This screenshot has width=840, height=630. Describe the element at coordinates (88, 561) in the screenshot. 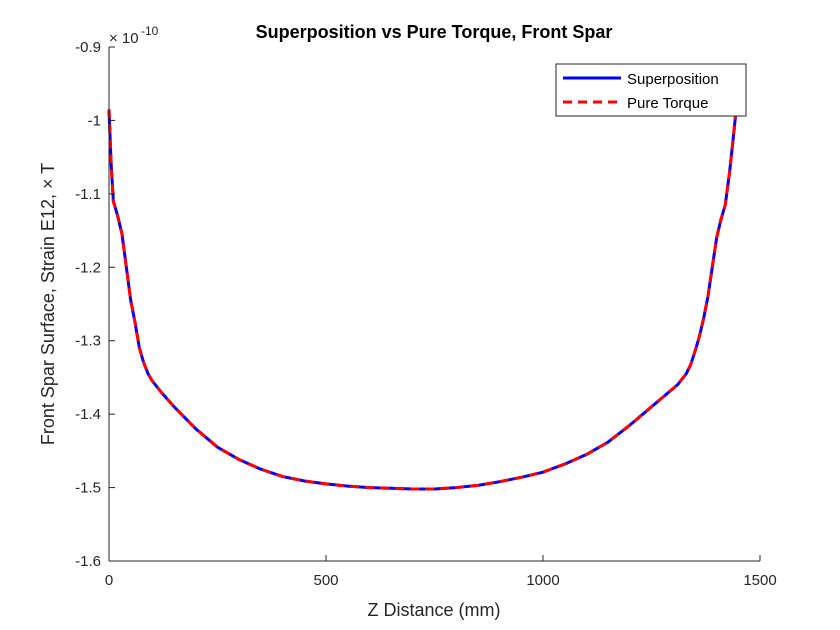

I see `y-tick-label: -1.6` at that location.